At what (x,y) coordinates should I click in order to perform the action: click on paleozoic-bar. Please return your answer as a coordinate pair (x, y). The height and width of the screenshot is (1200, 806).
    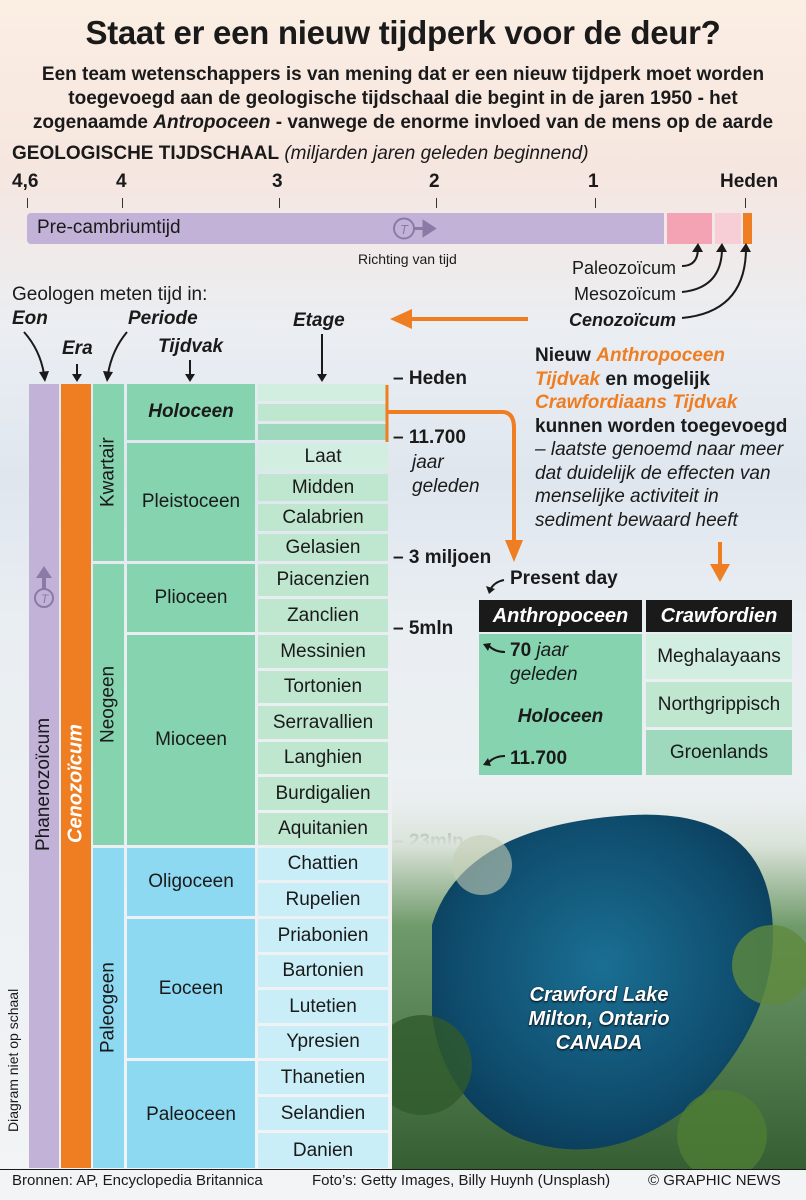
    Looking at the image, I should click on (689, 228).